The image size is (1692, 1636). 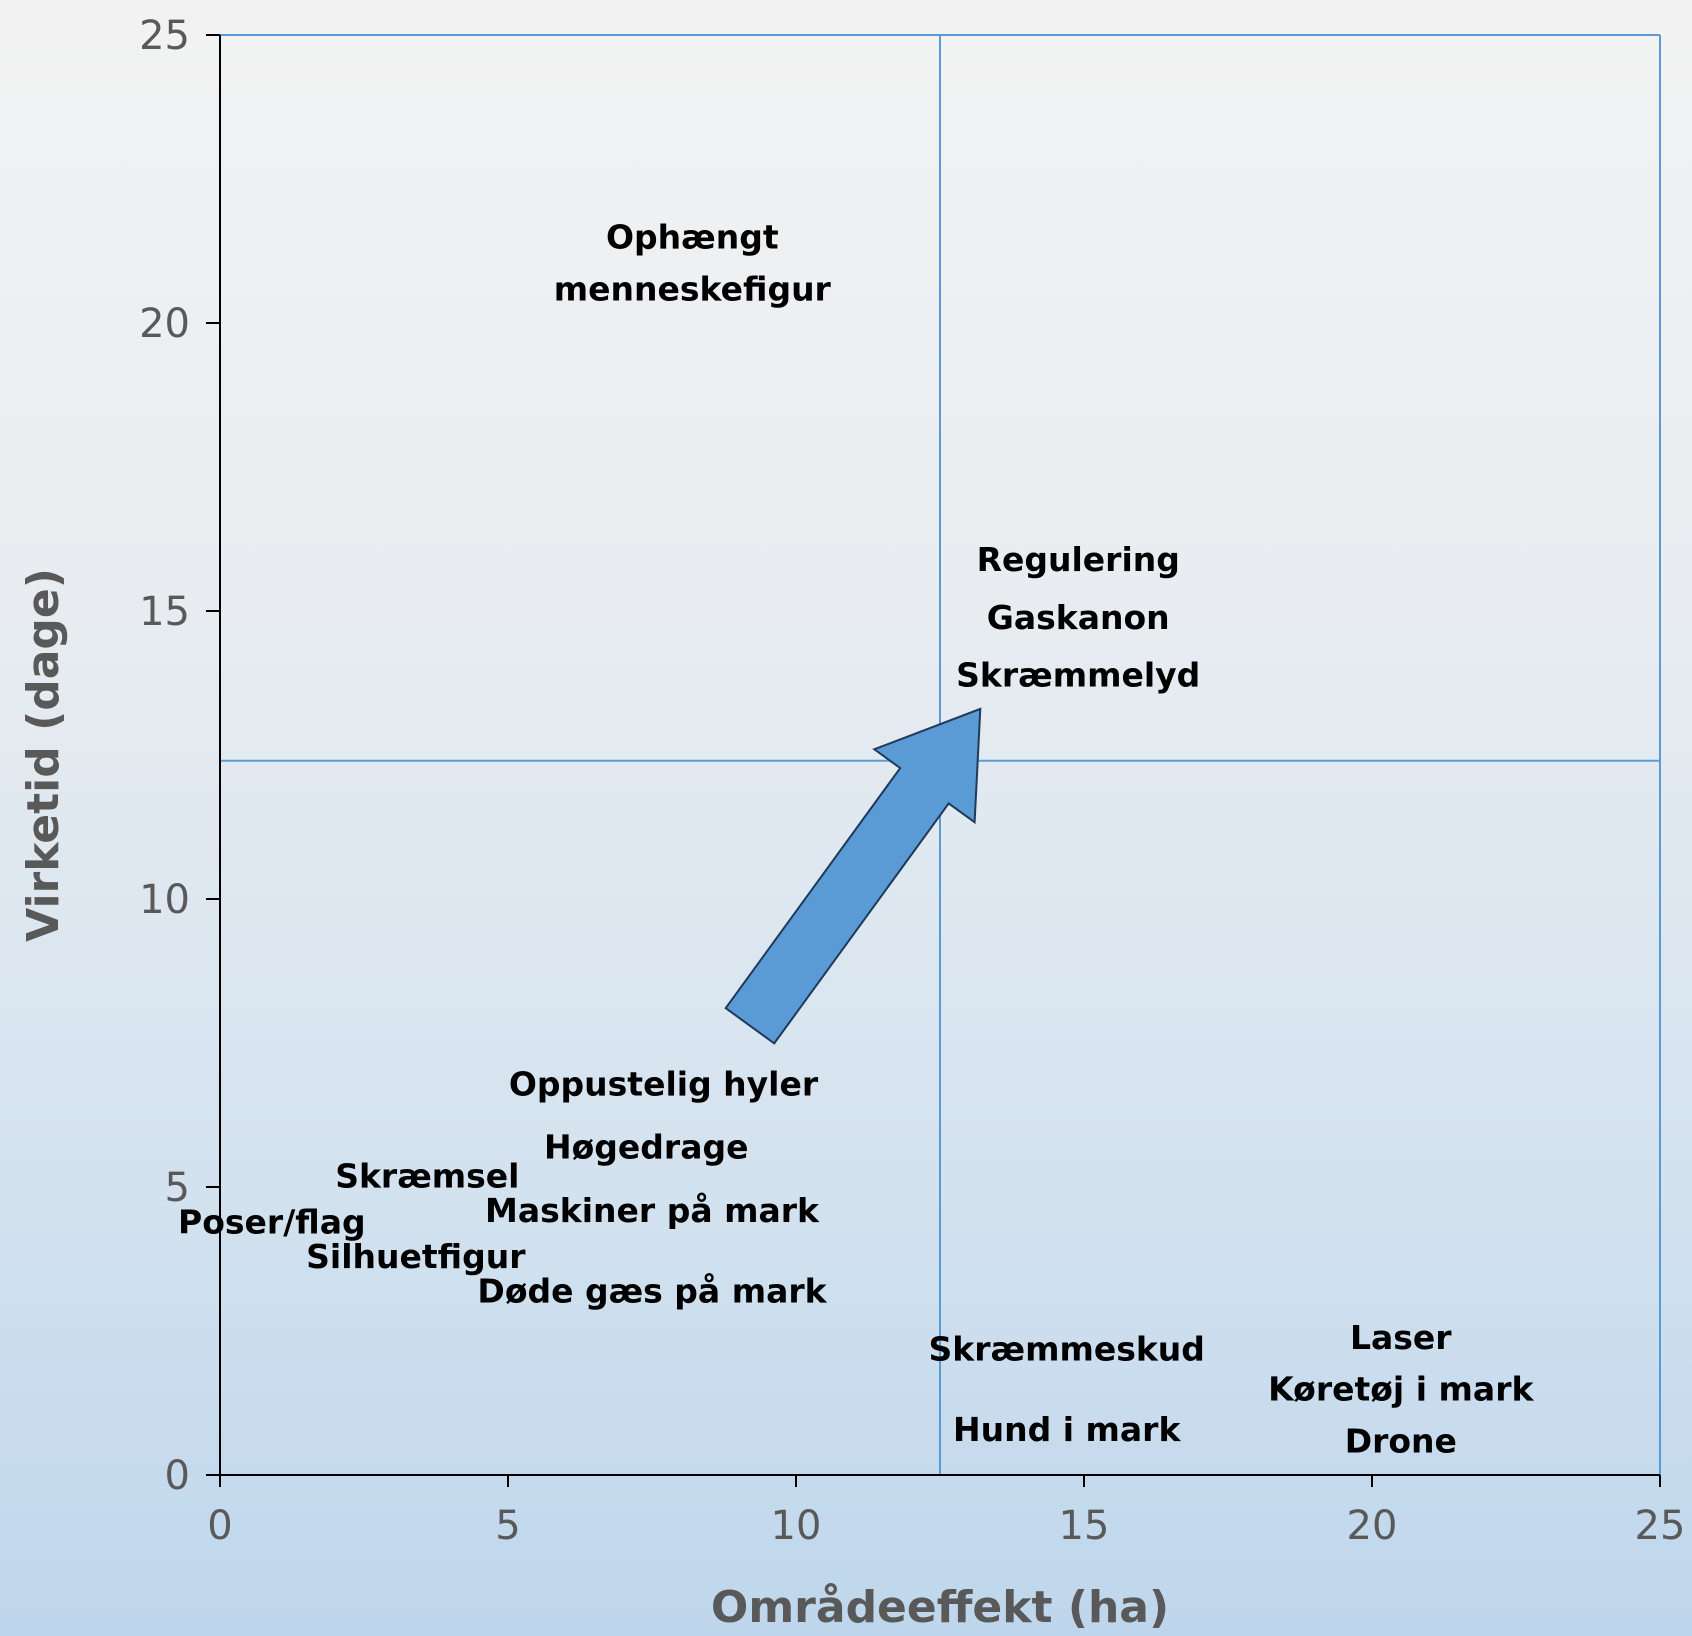 I want to click on y-tick-label: 15, so click(x=164, y=612).